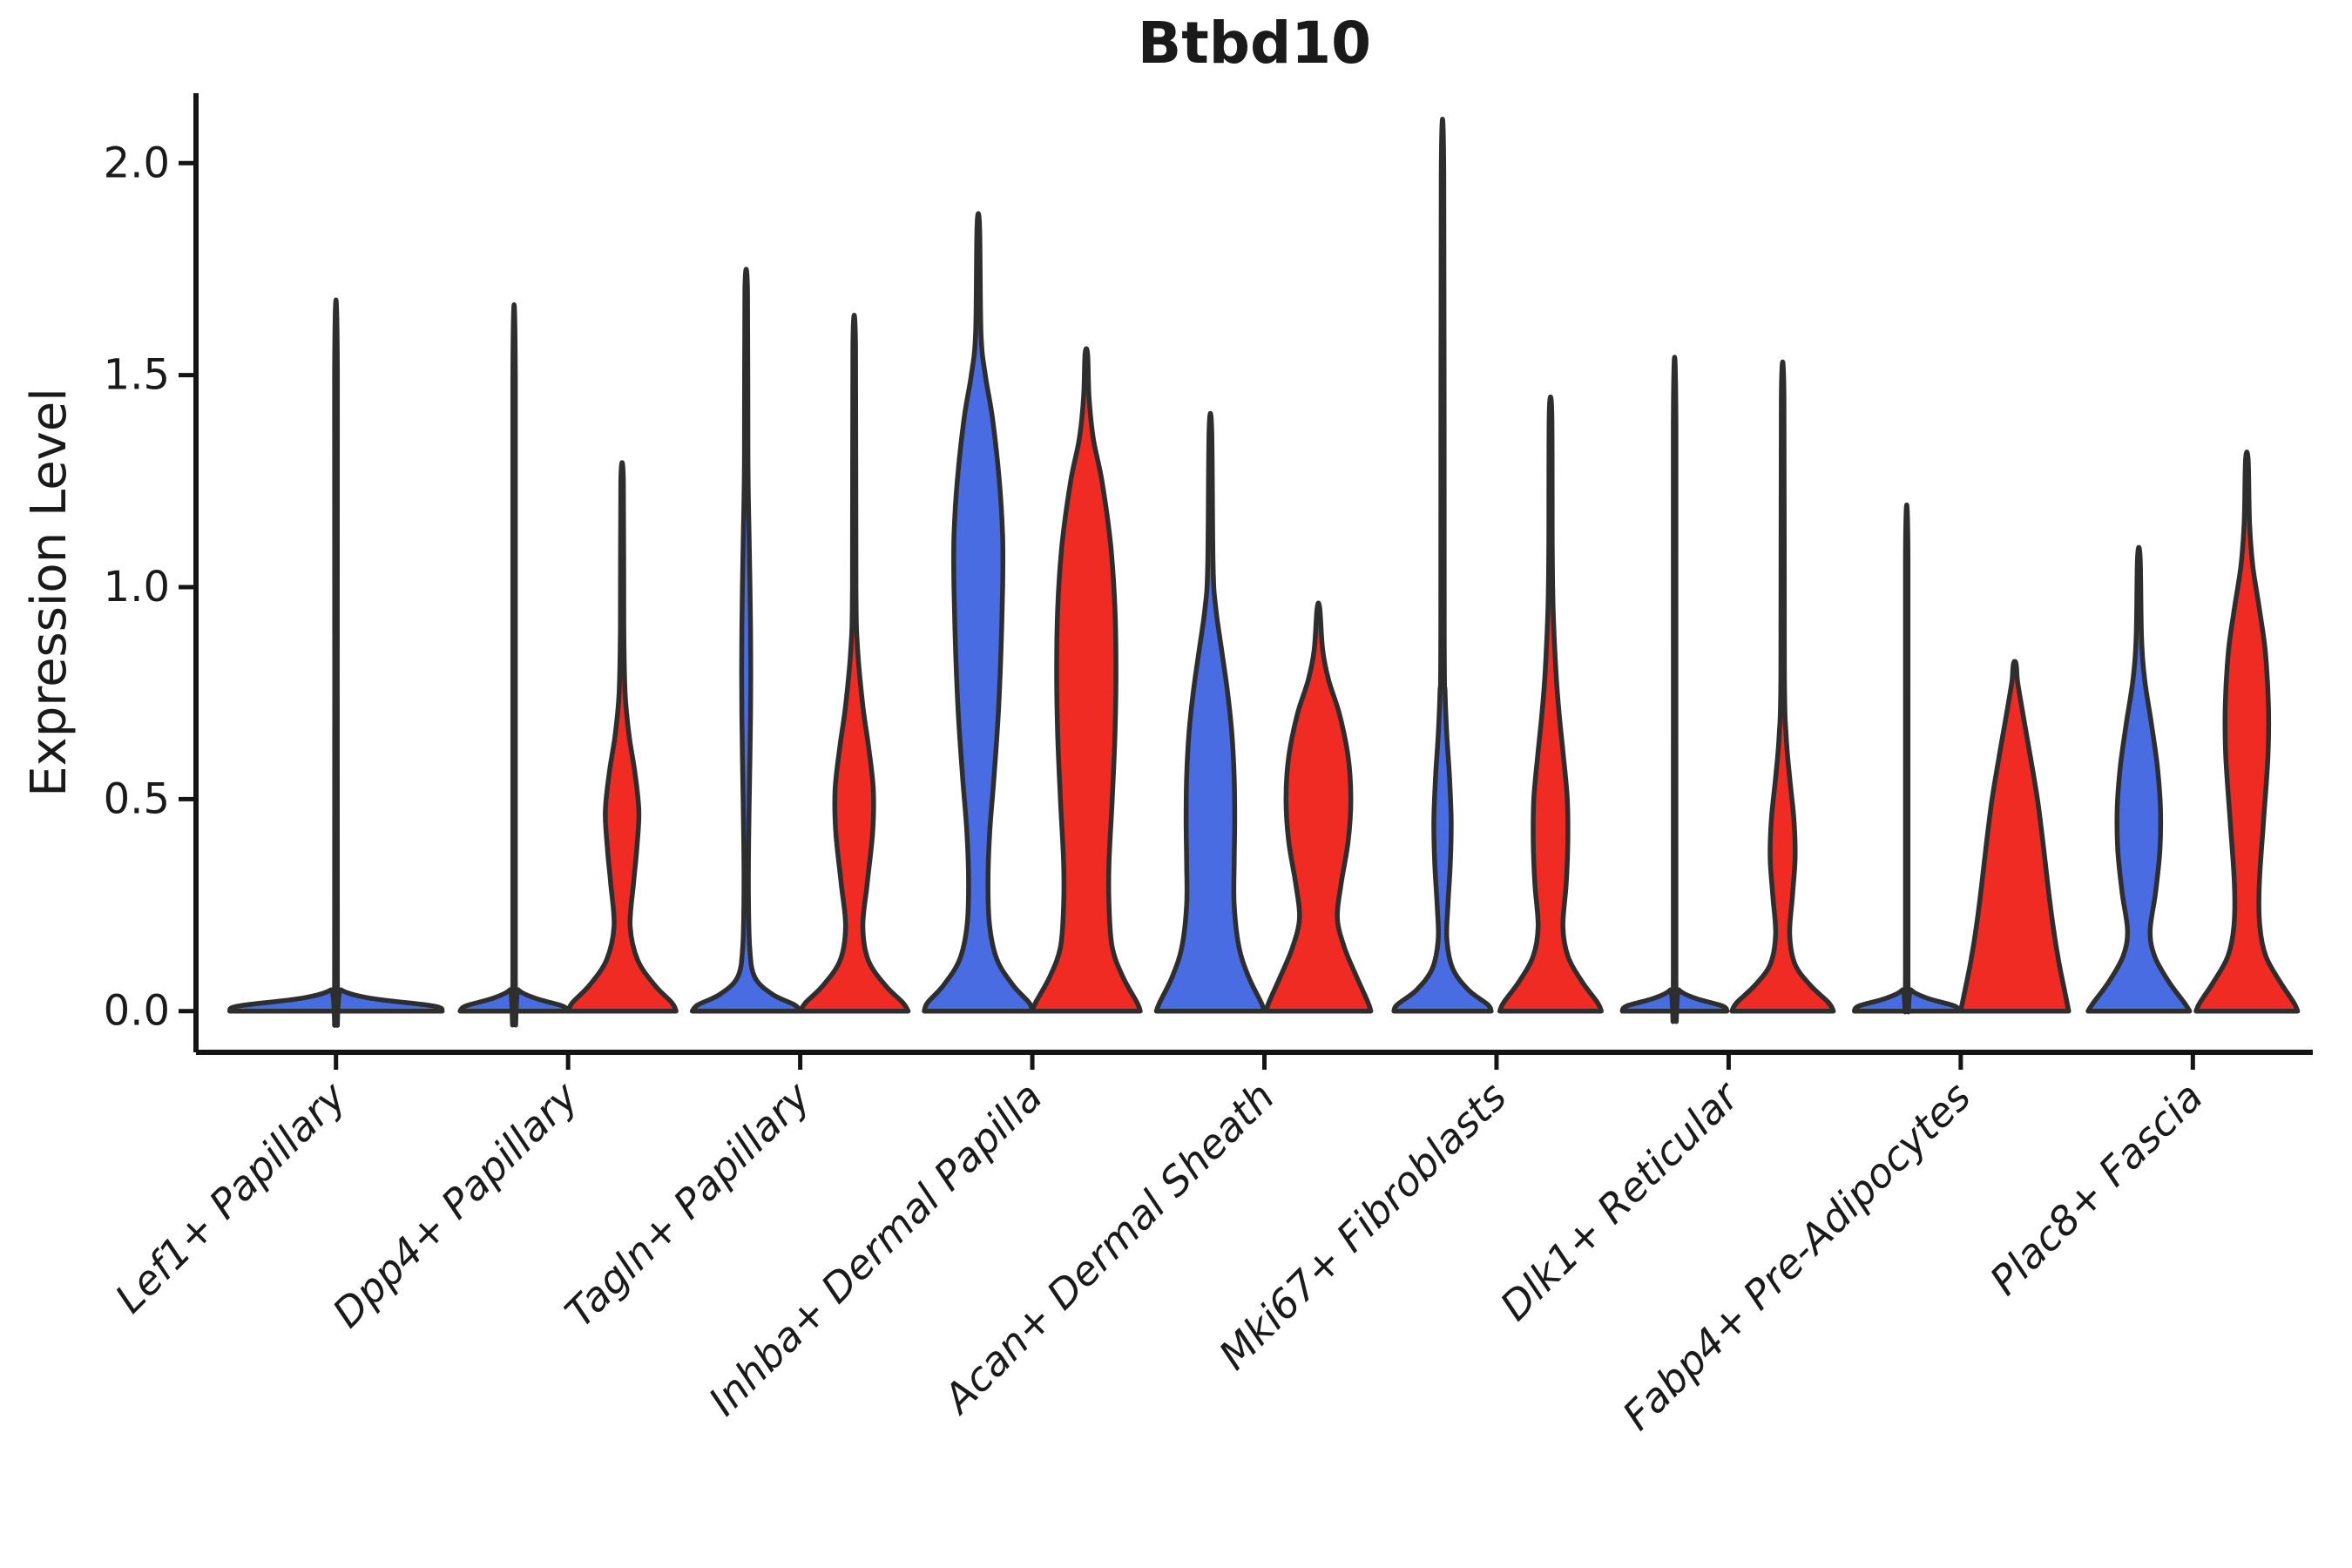  Describe the element at coordinates (137, 163) in the screenshot. I see `y-tick-label: 2.0` at that location.